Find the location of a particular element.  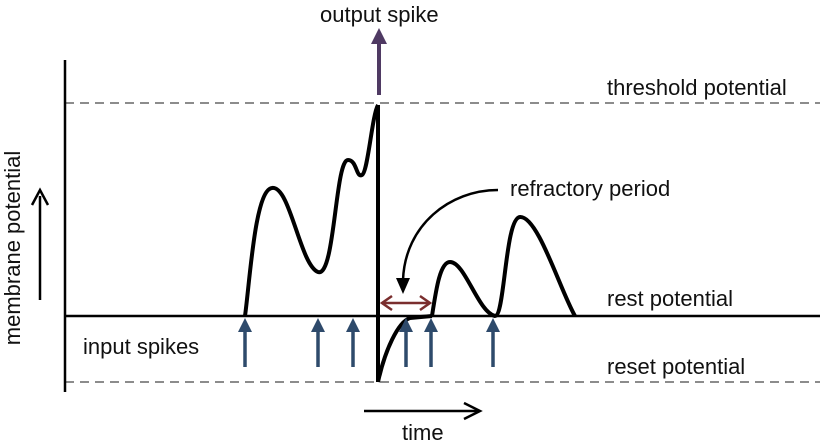

output-spike-label: output spike is located at coordinates (379, 14).